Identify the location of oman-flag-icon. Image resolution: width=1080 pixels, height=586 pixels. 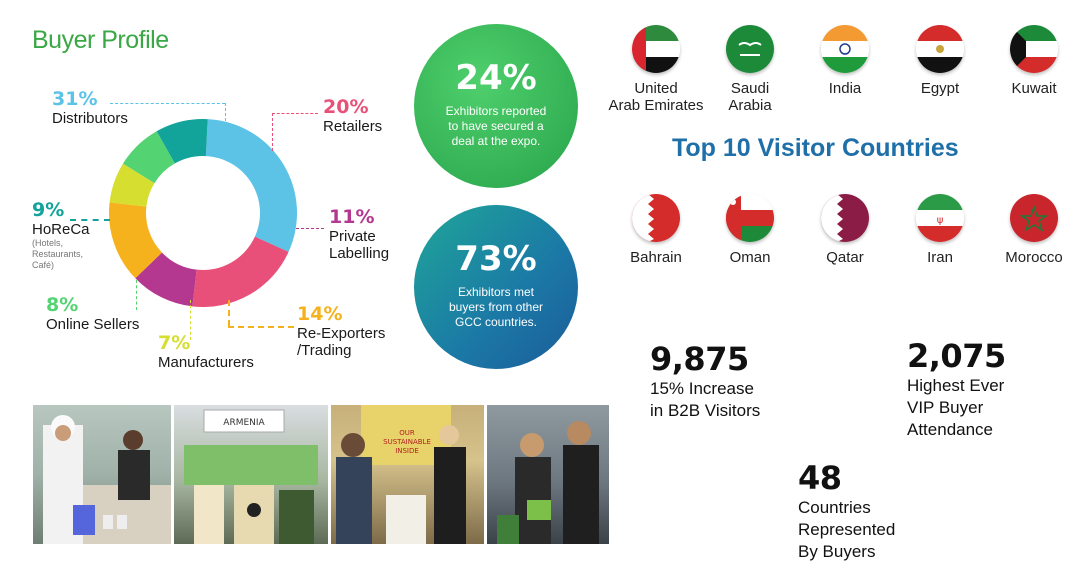
(750, 218).